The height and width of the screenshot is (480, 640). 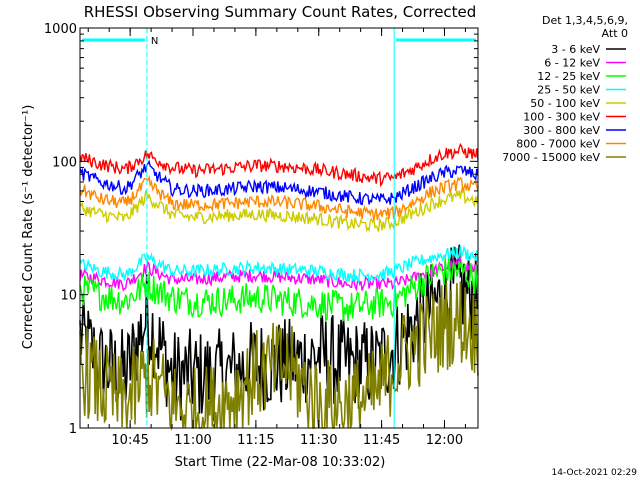 I want to click on legend-label: 6 - 12 keV, so click(x=572, y=63).